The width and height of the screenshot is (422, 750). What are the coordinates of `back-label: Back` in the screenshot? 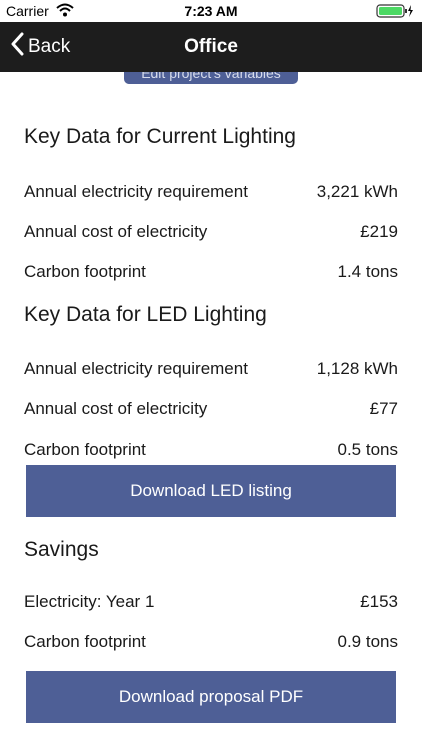 It's located at (49, 46).